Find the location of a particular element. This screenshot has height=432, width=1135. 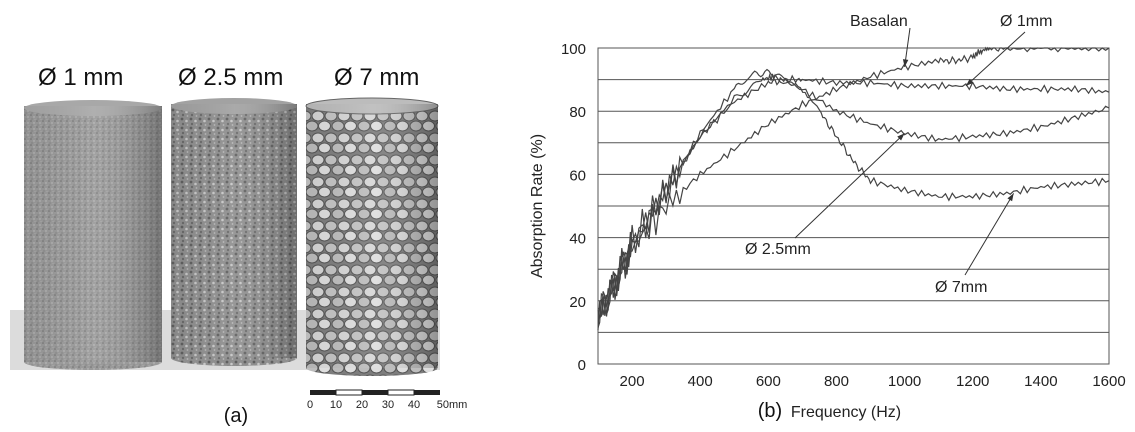

panel-b-caption: (b) is located at coordinates (770, 411).